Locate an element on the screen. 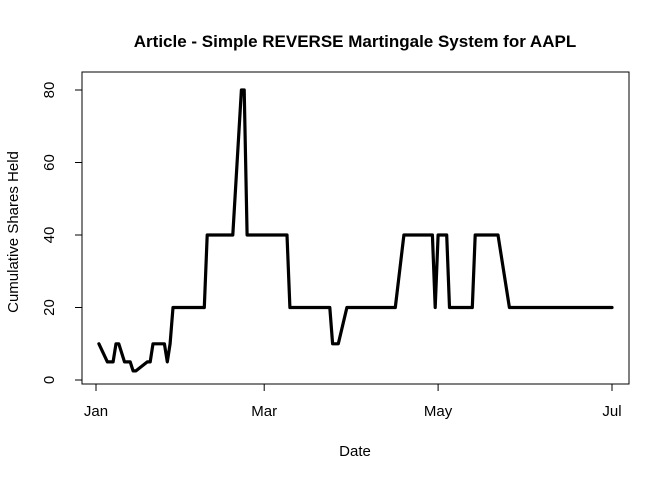 The width and height of the screenshot is (672, 480). y-axis-label: Cumulative Shares Held is located at coordinates (13, 232).